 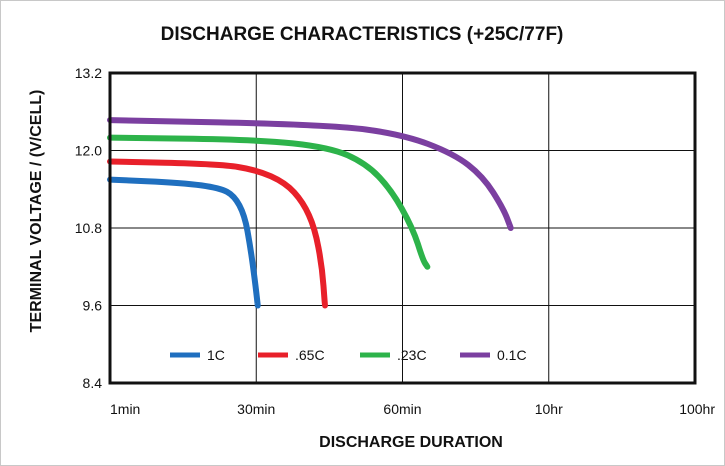 What do you see at coordinates (216, 355) in the screenshot?
I see `legend-label: 1C` at bounding box center [216, 355].